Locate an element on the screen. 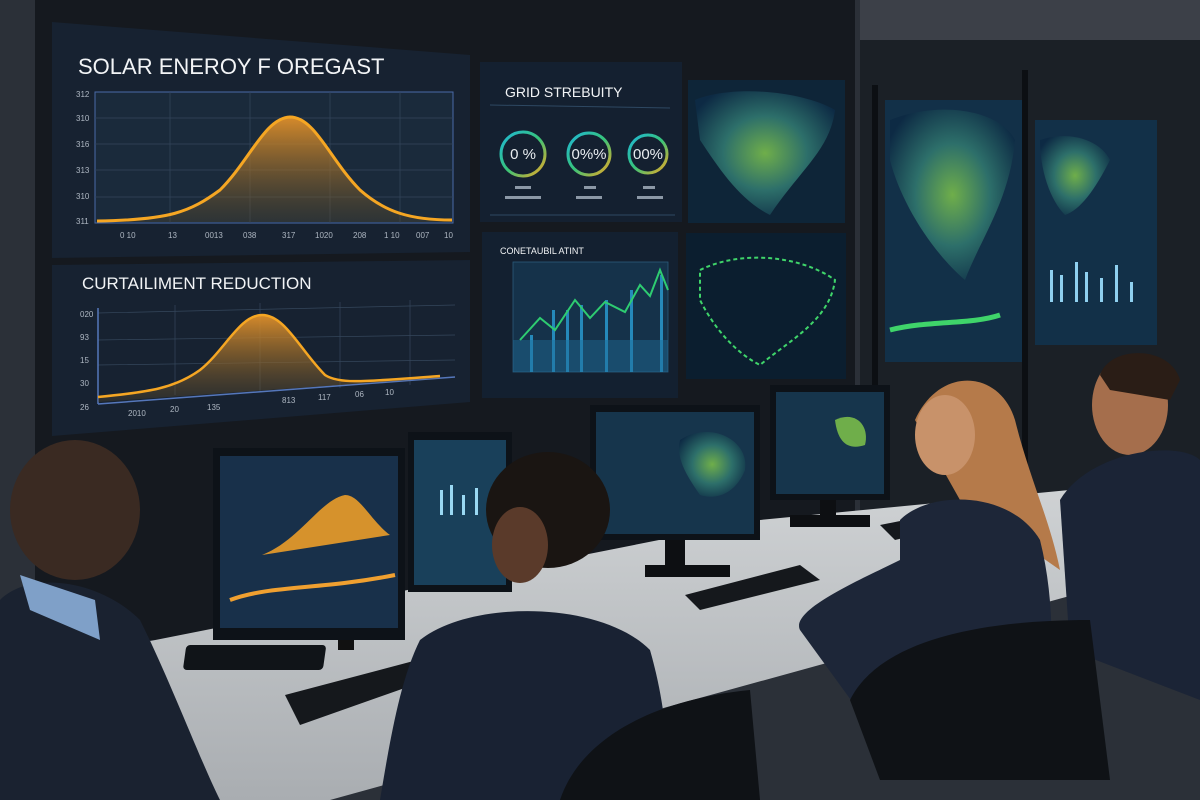 Image resolution: width=1200 pixels, height=800 pixels. y-tick: 15 is located at coordinates (84, 360).